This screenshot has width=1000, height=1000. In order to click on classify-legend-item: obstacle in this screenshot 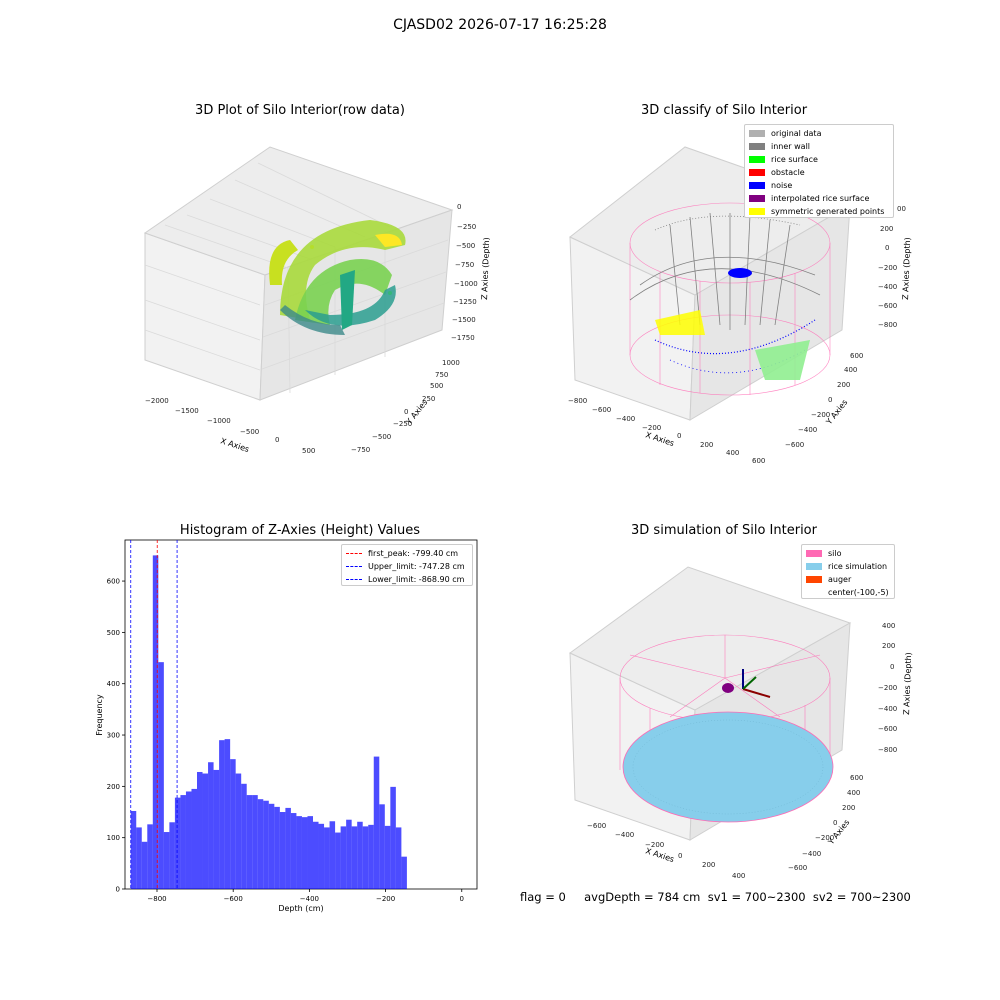, I will do `click(821, 172)`.